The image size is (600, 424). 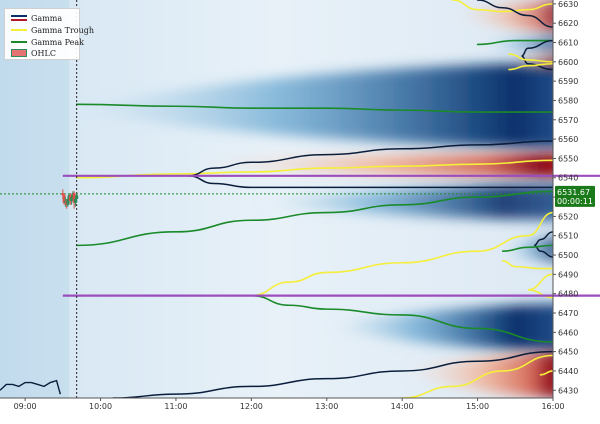 What do you see at coordinates (58, 42) in the screenshot?
I see `legend-label-gamma-peak: Gamma Peak` at bounding box center [58, 42].